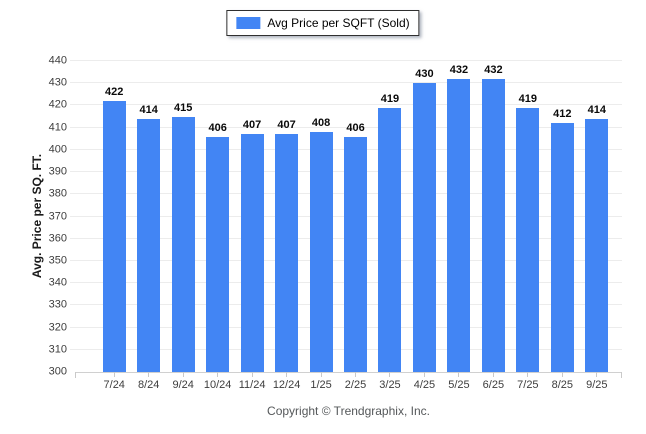  I want to click on x-axis-slot: 9/24, so click(183, 381).